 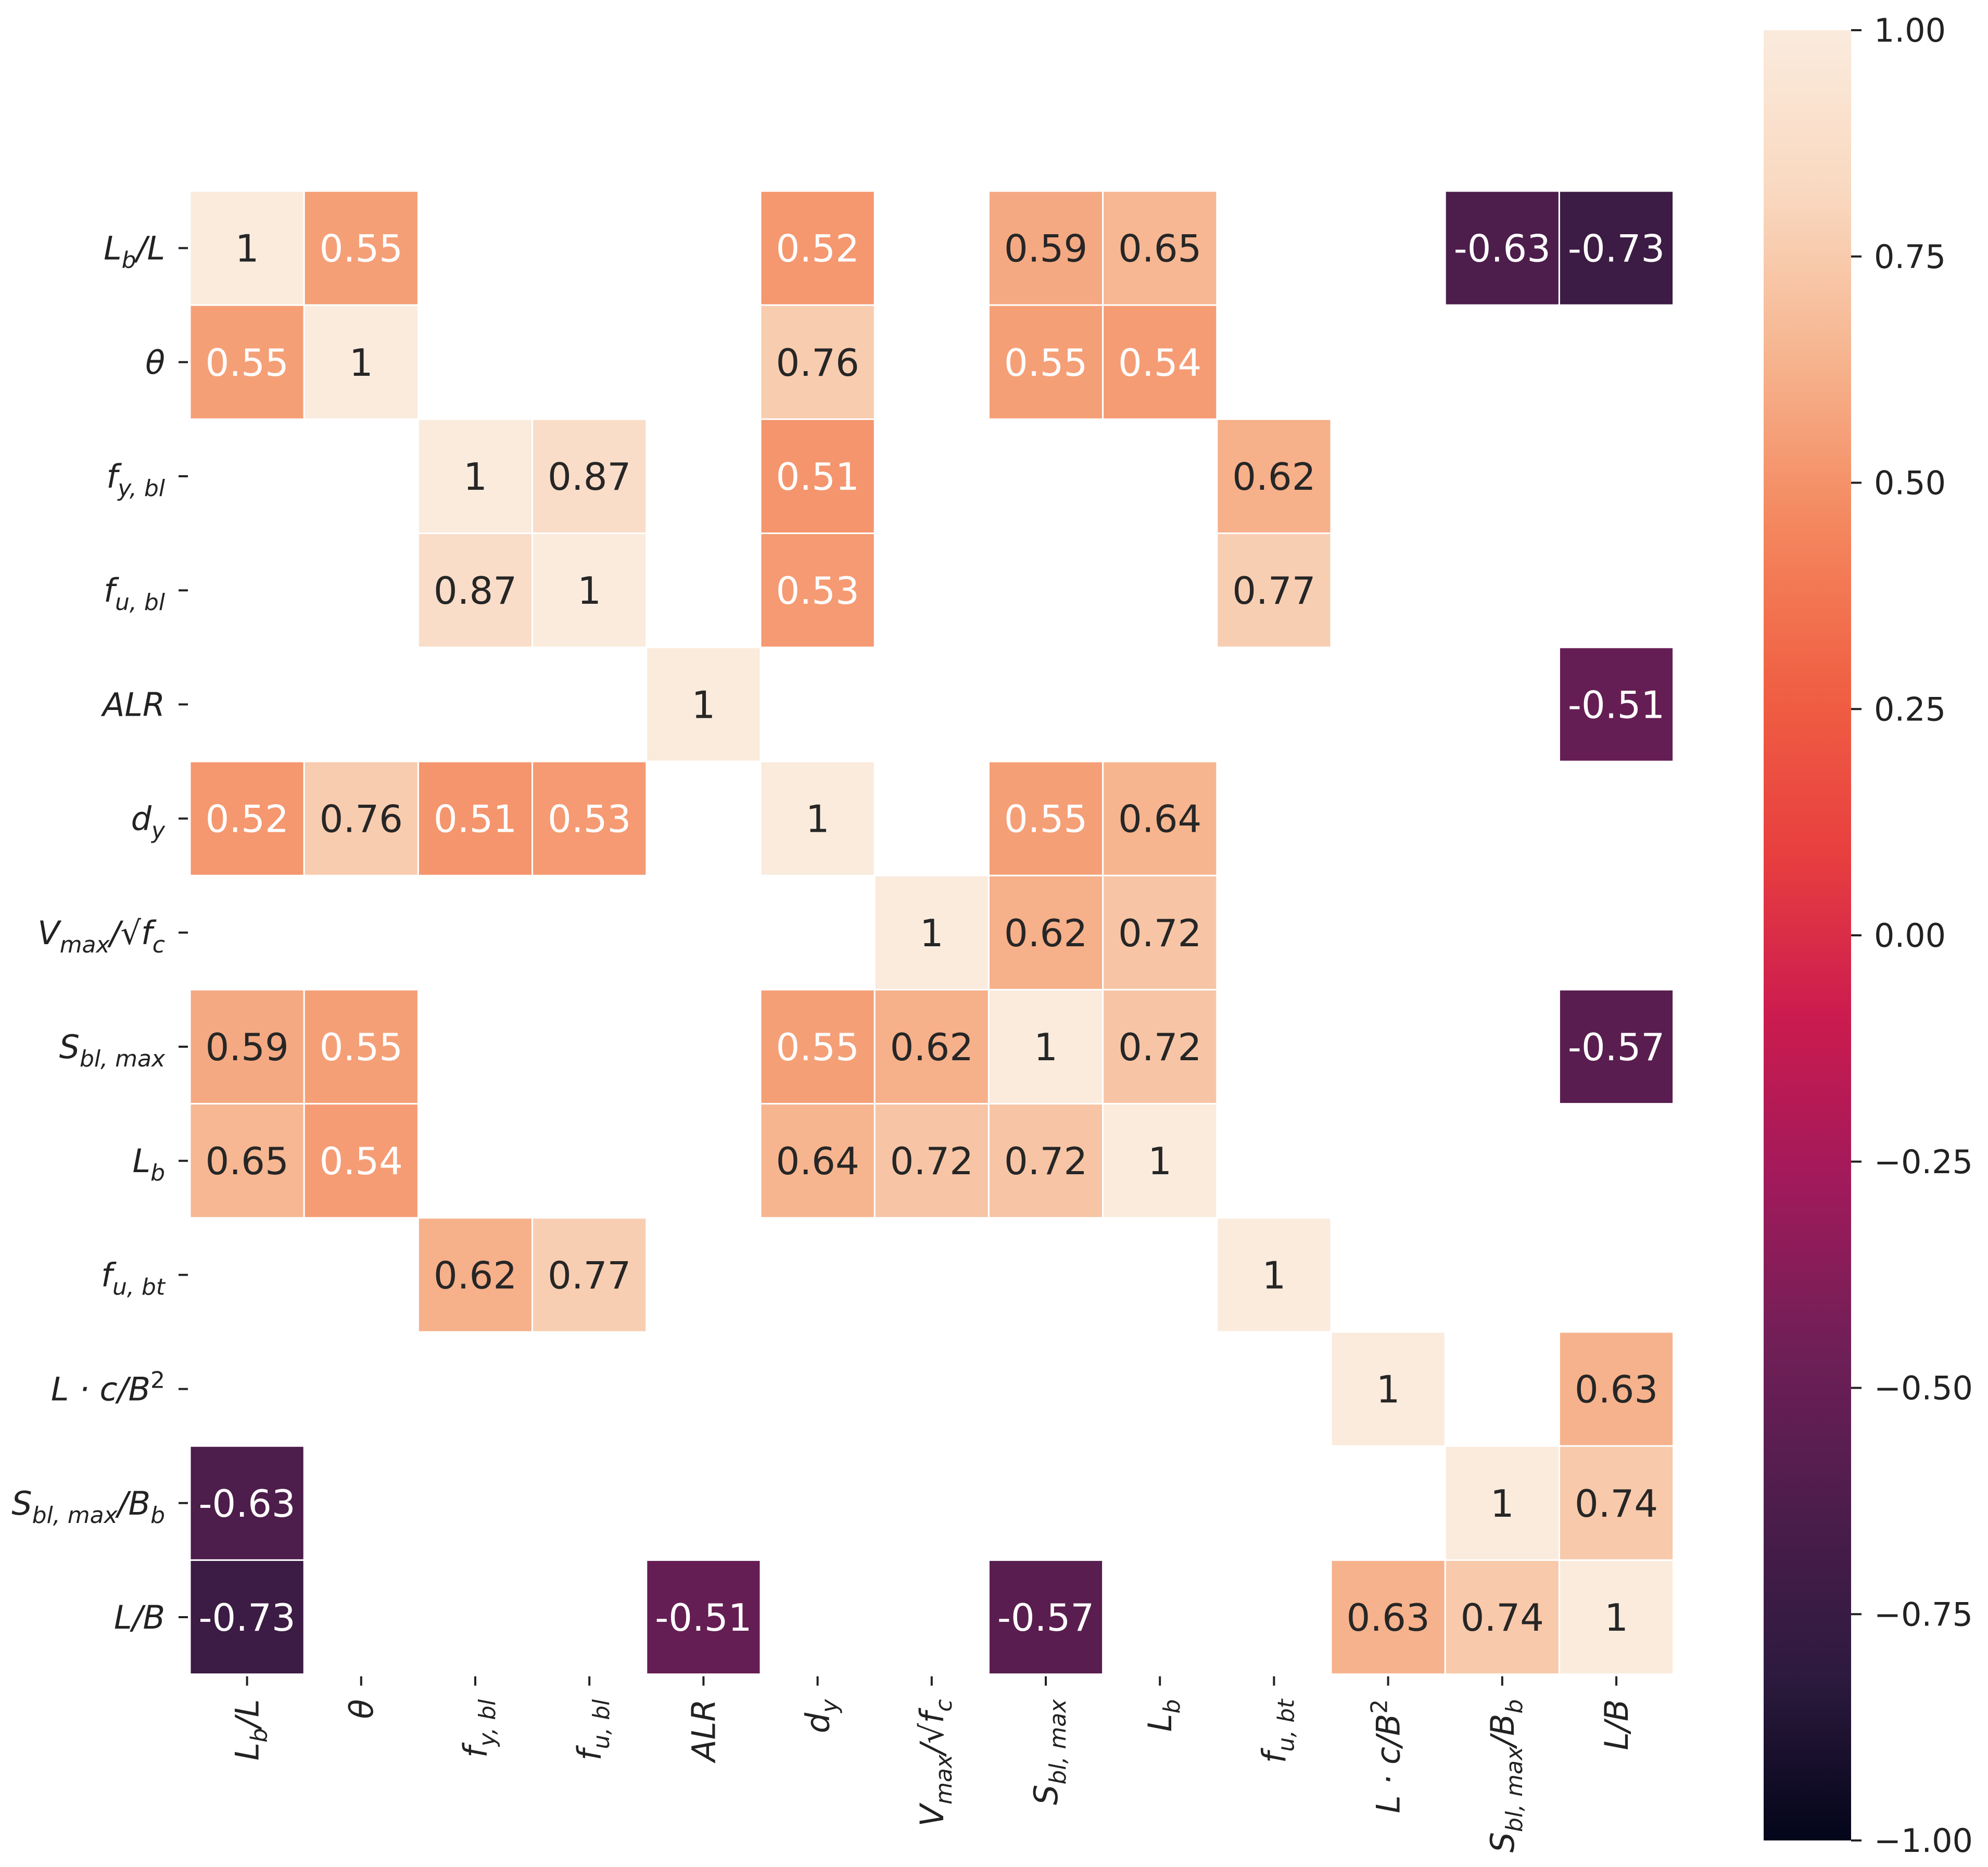 I want to click on y-tick-label: Lb, so click(x=149, y=1164).